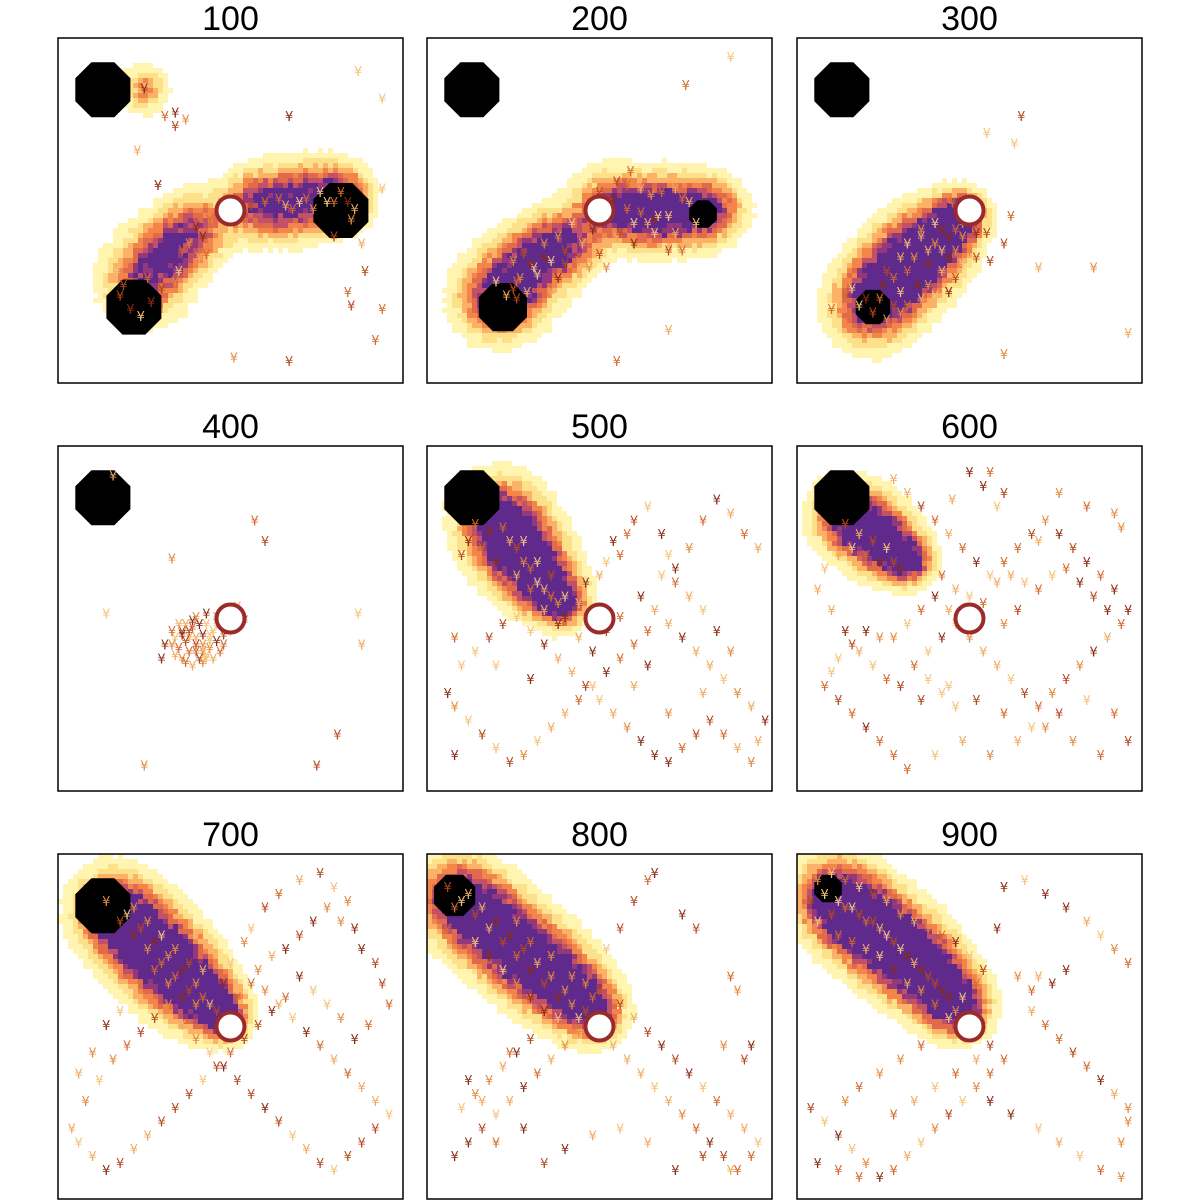 Image resolution: width=1200 pixels, height=1200 pixels. I want to click on obstacle, so click(502, 307).